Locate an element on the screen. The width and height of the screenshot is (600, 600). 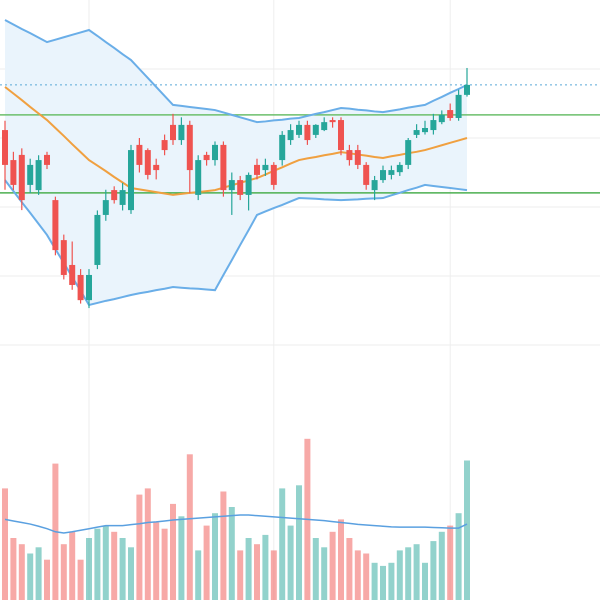
moving-average is located at coordinates (236, 141).